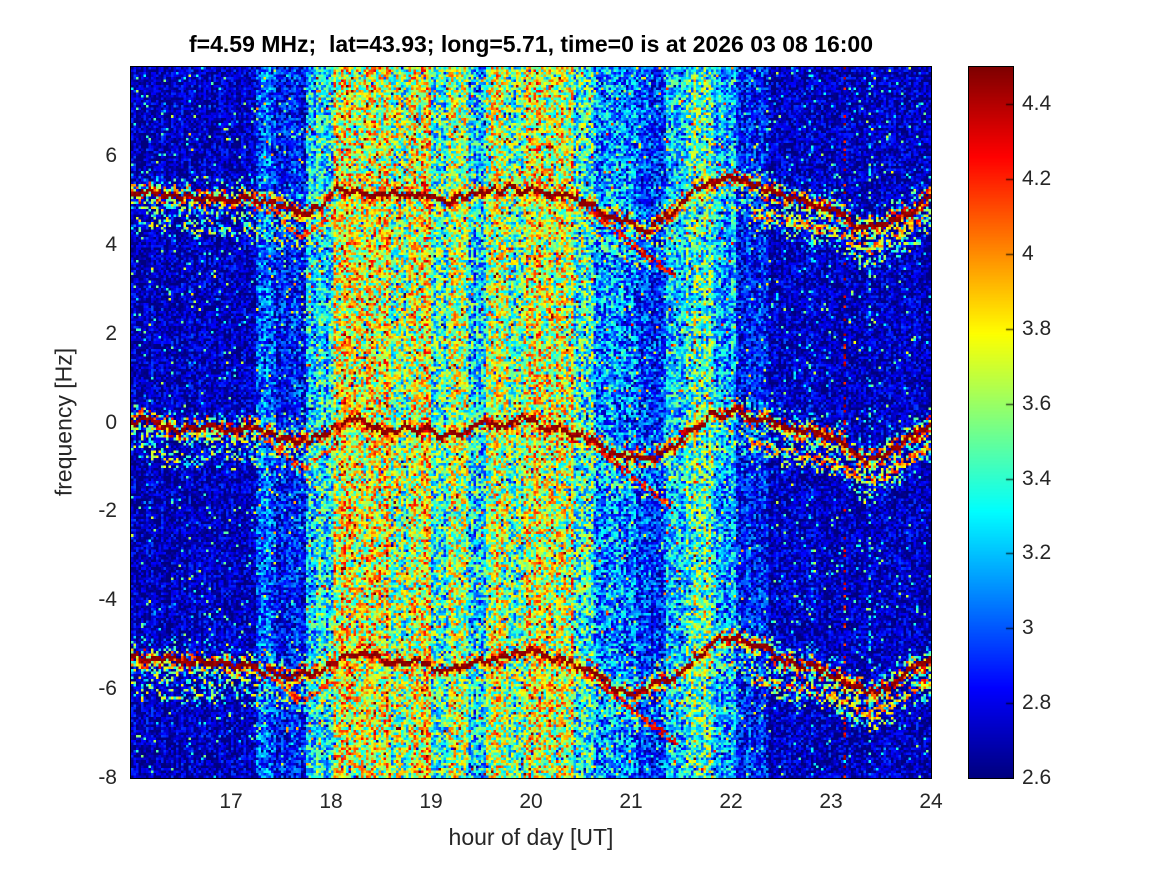 This screenshot has width=1167, height=875. Describe the element at coordinates (1028, 254) in the screenshot. I see `colorbar-tick-label: 4` at that location.